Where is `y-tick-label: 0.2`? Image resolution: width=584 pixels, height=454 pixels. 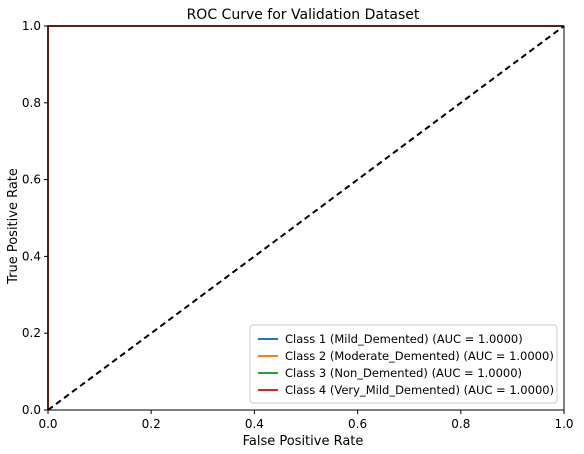
y-tick-label: 0.2 is located at coordinates (31, 333).